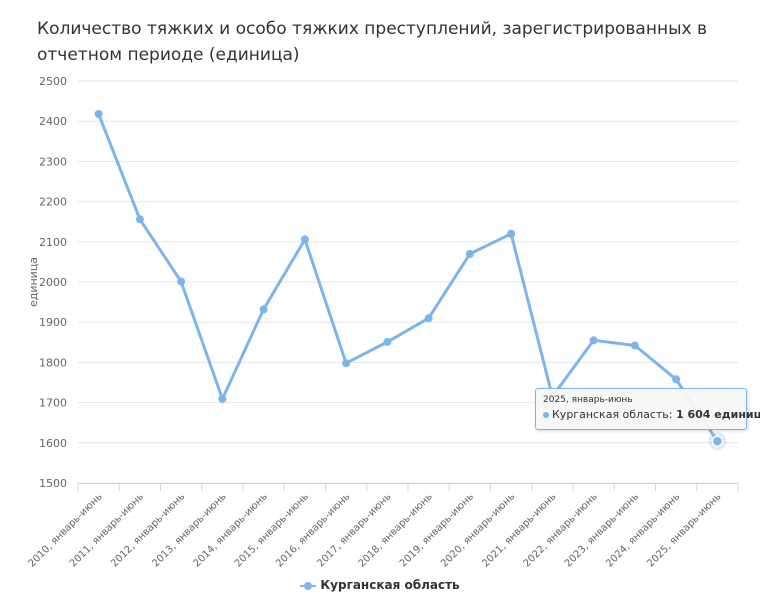 The image size is (760, 616). What do you see at coordinates (390, 585) in the screenshot?
I see `legend-series-label: Курганская область` at bounding box center [390, 585].